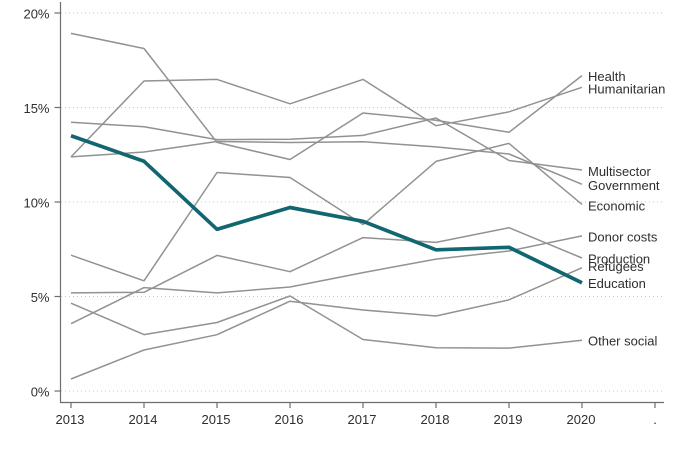 The height and width of the screenshot is (453, 681). I want to click on svg-text: 2020, so click(581, 419).